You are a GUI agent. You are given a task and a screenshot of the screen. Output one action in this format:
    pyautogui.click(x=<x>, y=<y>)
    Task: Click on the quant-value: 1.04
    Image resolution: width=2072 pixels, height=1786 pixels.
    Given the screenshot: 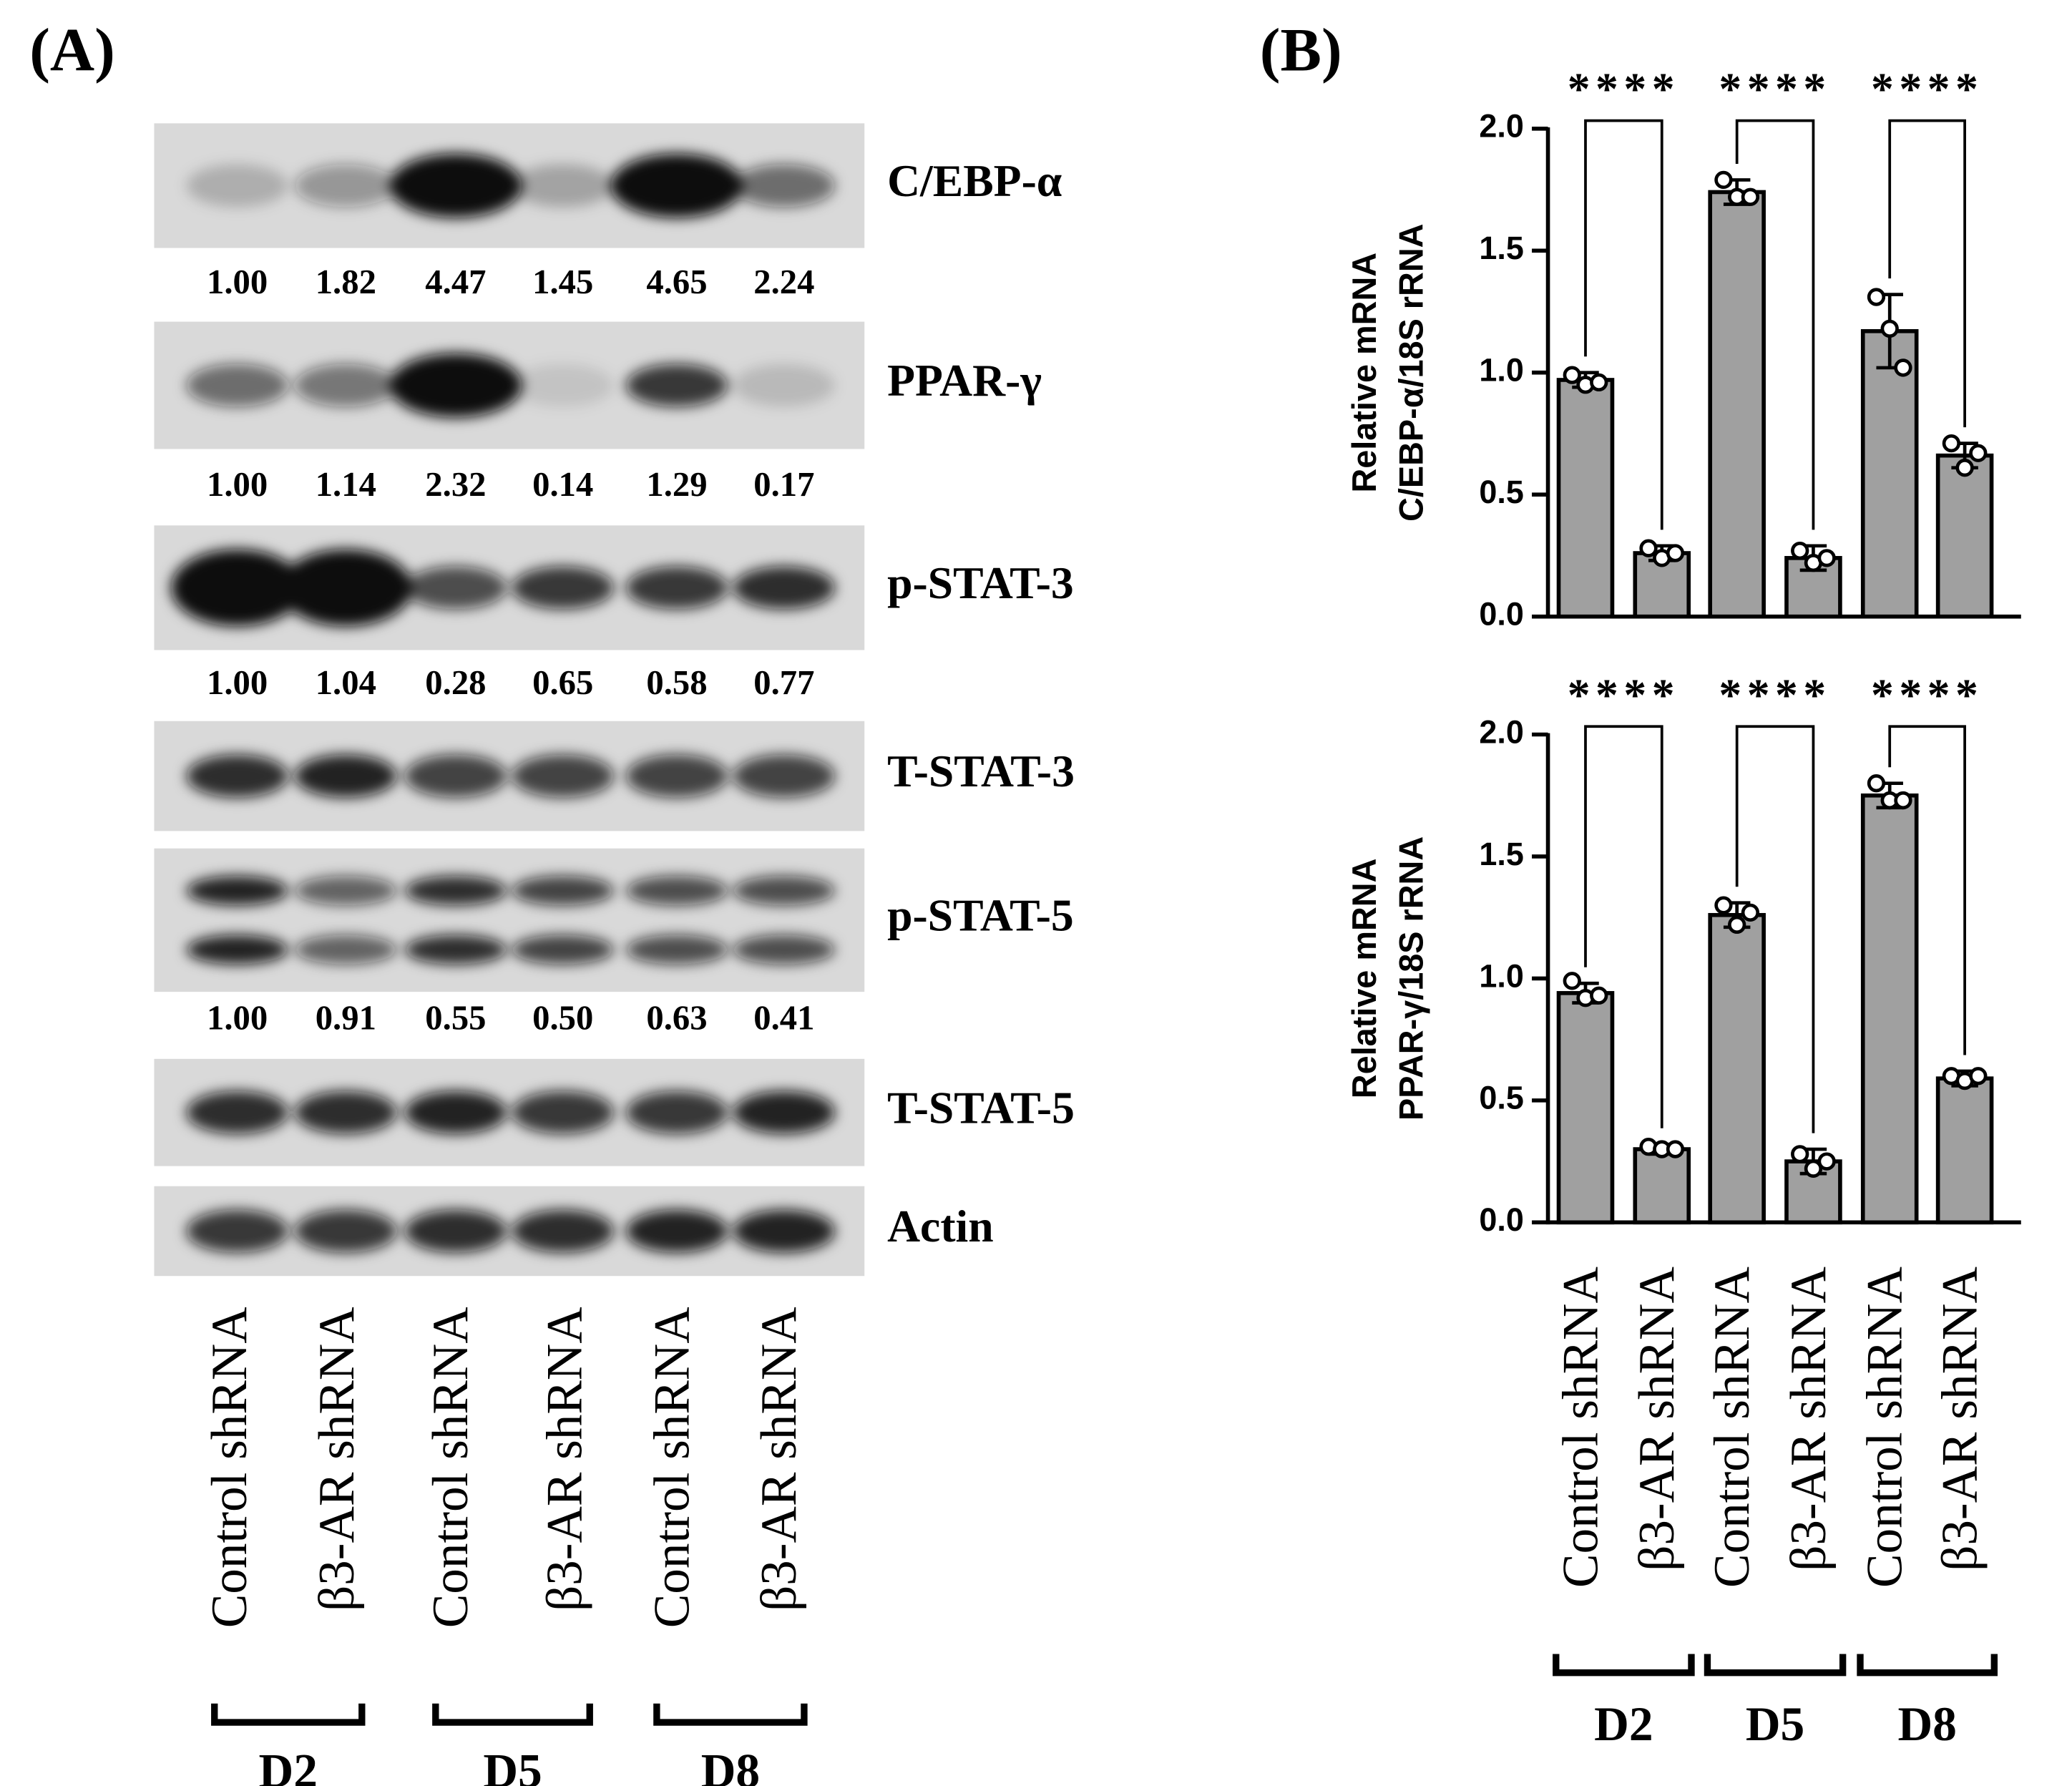 What is the action you would take?
    pyautogui.click(x=346, y=682)
    